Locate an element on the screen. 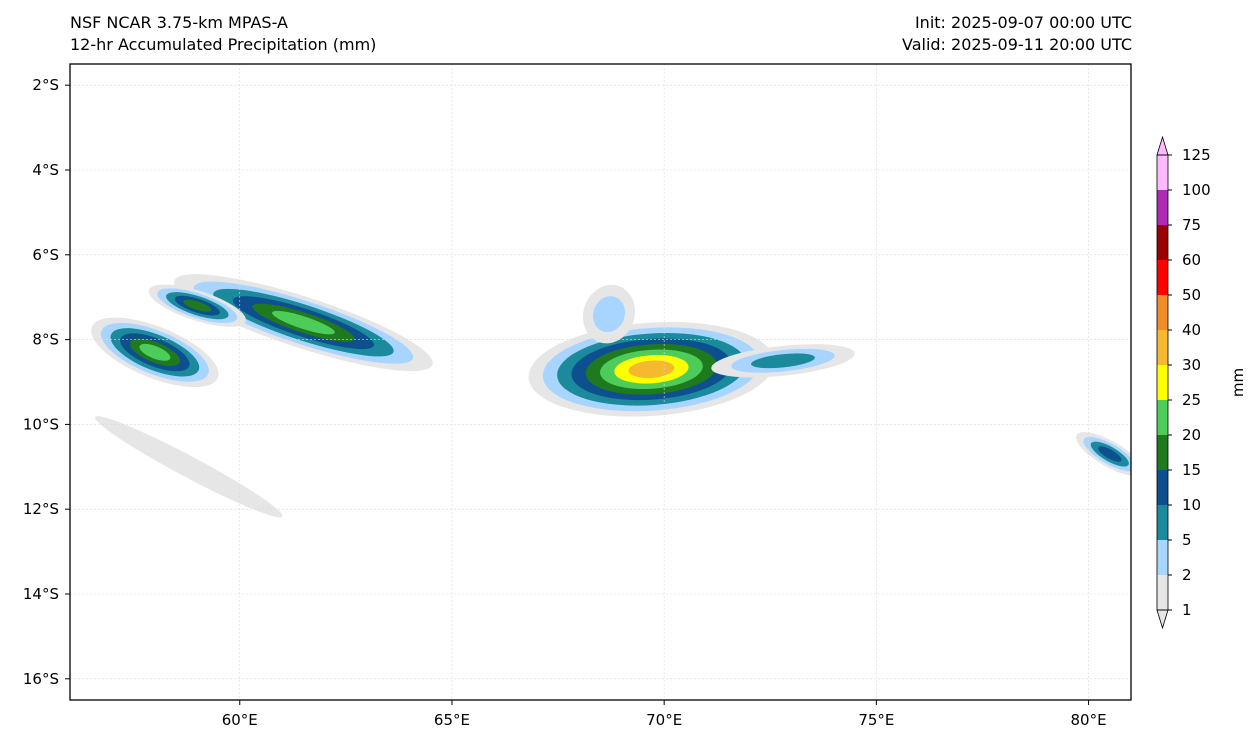  colorbar-tick-label: 60 is located at coordinates (1191, 260).